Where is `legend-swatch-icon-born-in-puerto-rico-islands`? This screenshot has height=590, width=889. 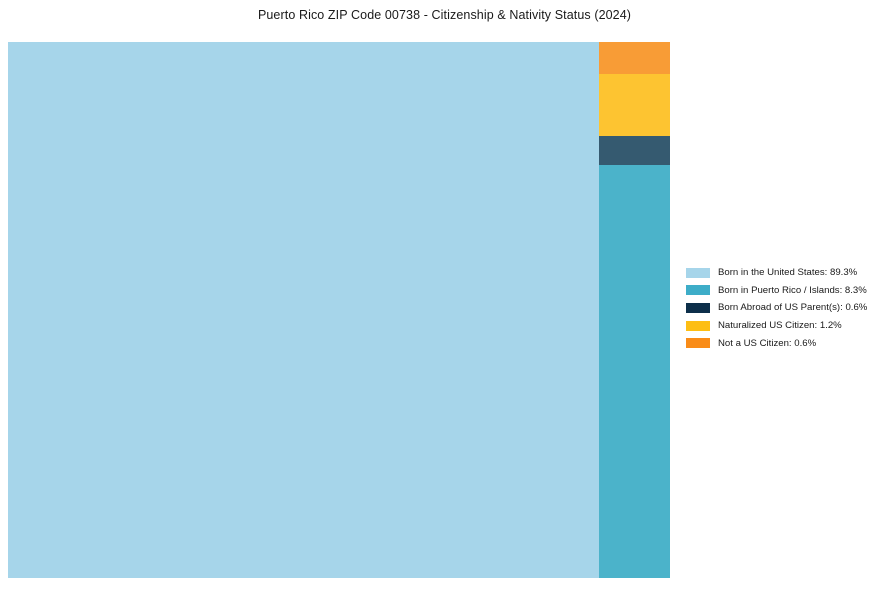
legend-swatch-icon-born-in-puerto-rico-islands is located at coordinates (698, 290).